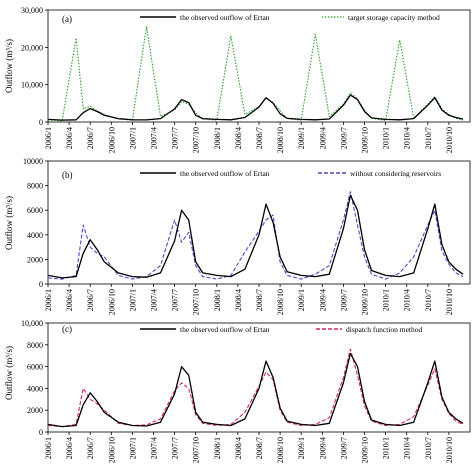 This screenshot has width=474, height=470. Describe the element at coordinates (365, 450) in the screenshot. I see `panel-c-x-tick-label: 2009/10` at that location.